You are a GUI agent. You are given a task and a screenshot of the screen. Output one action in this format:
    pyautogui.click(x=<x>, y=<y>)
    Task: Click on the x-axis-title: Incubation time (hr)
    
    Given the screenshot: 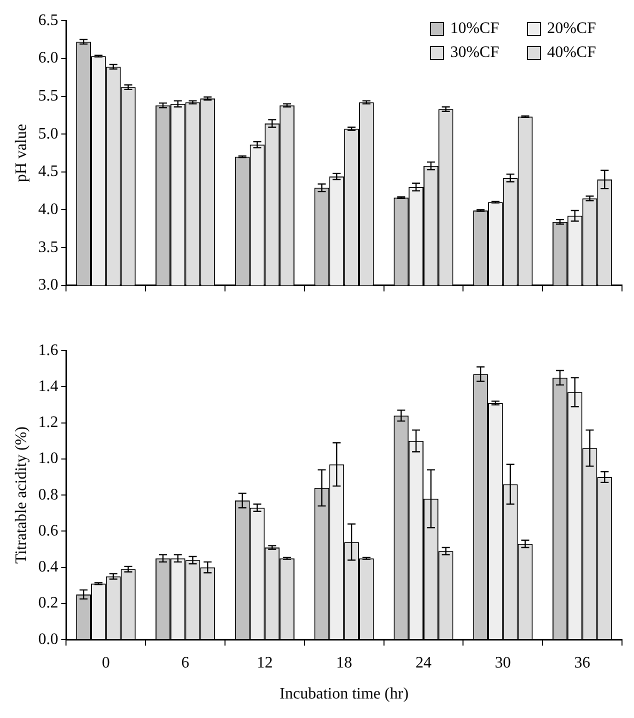 What is the action you would take?
    pyautogui.click(x=344, y=694)
    